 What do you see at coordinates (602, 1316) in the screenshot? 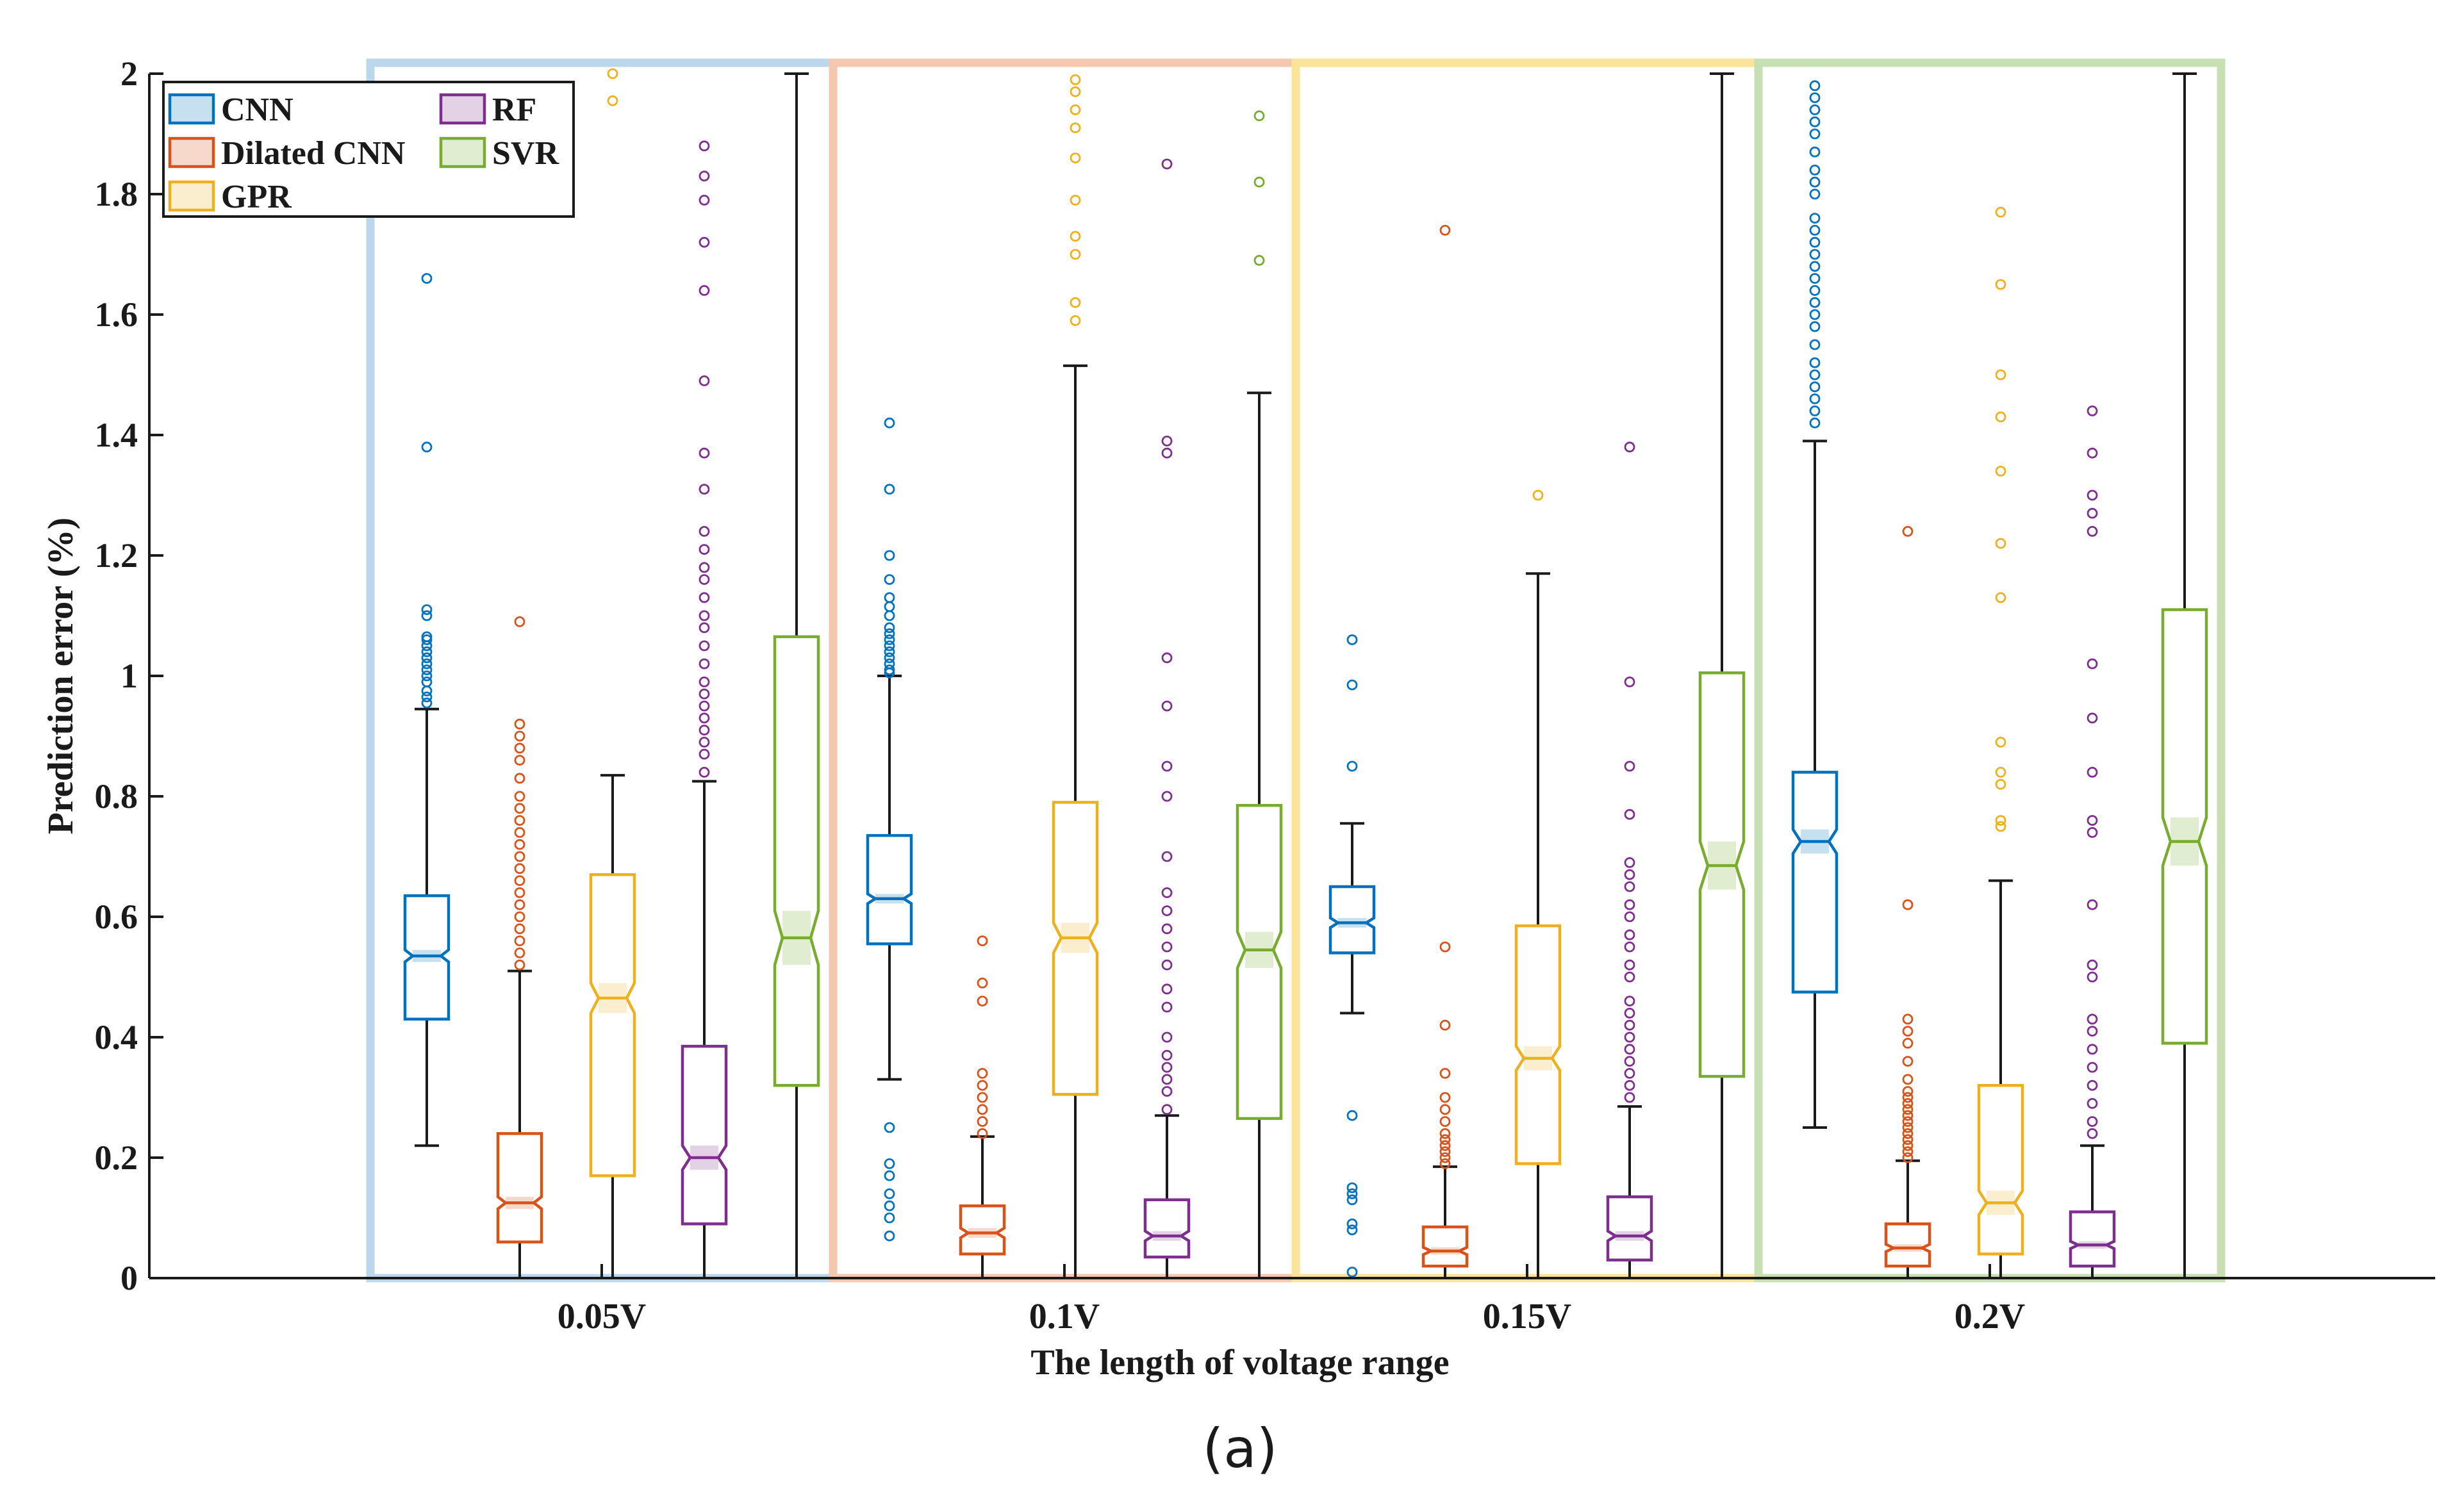
I see `x-tick-label: 0.05V` at bounding box center [602, 1316].